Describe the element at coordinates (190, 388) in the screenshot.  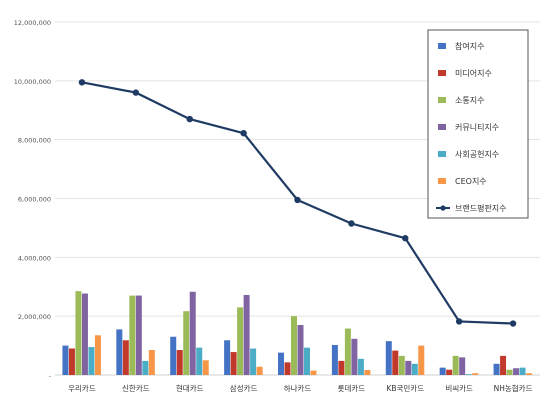
I see `x-tick-label: 현대카드` at that location.